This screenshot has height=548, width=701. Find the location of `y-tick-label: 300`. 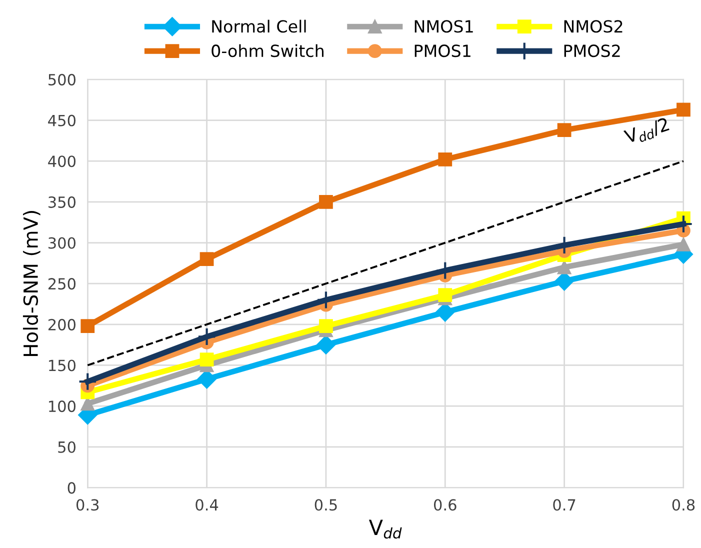

y-tick-label: 300 is located at coordinates (62, 243).